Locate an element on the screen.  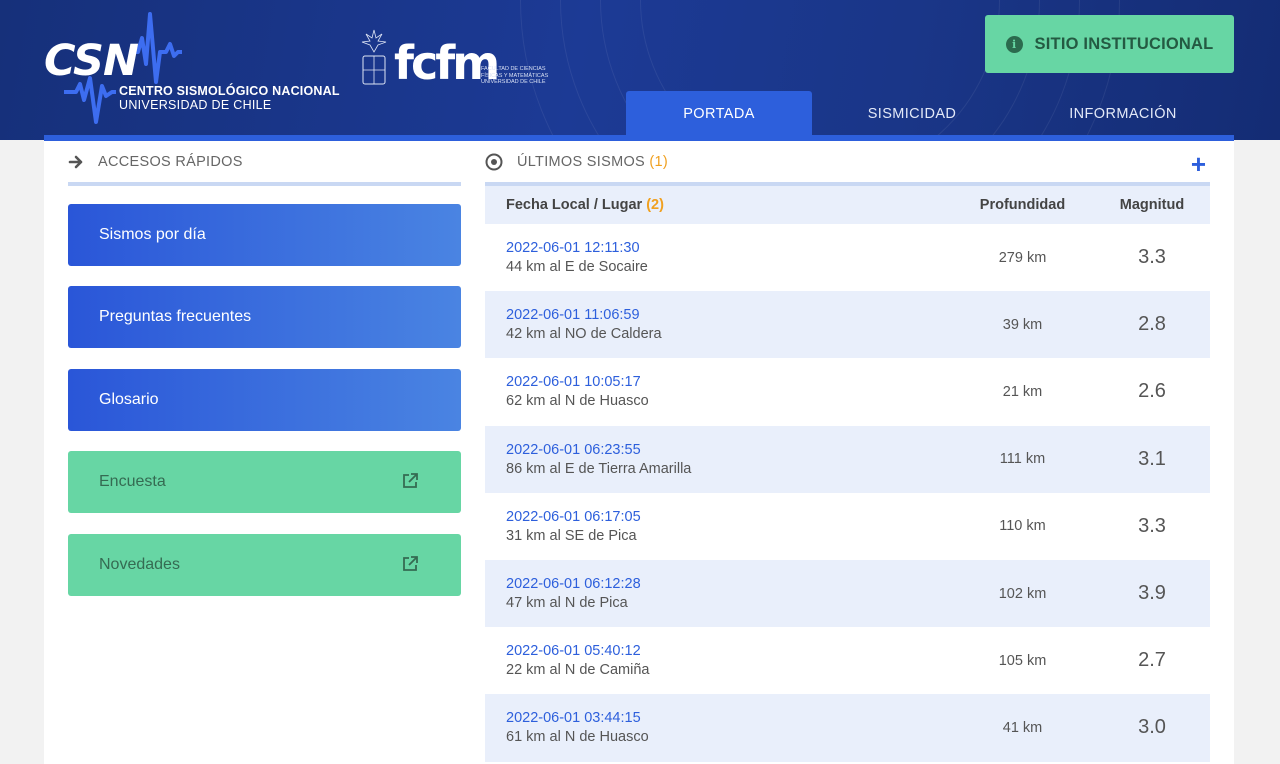
quake-magnitude: 2.6 is located at coordinates (1152, 391).